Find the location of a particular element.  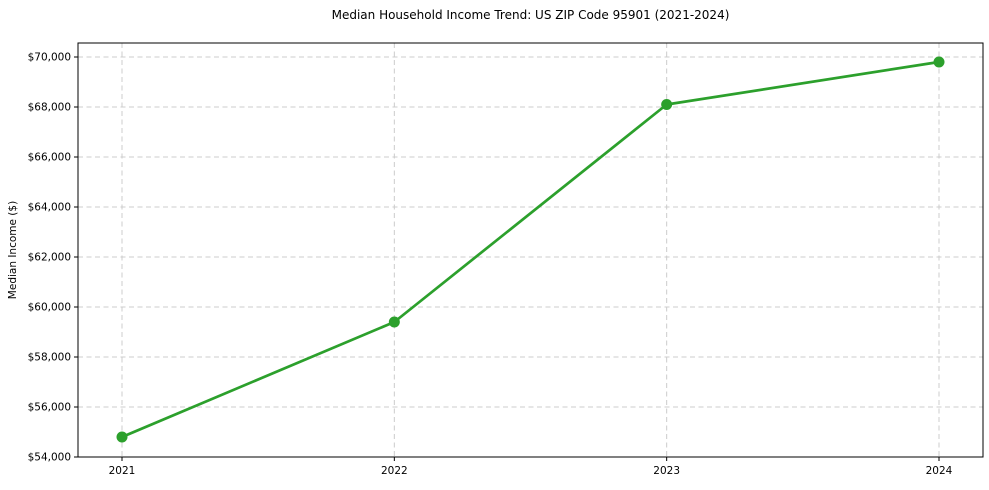

y-tick-label: $66,000 is located at coordinates (49, 158).